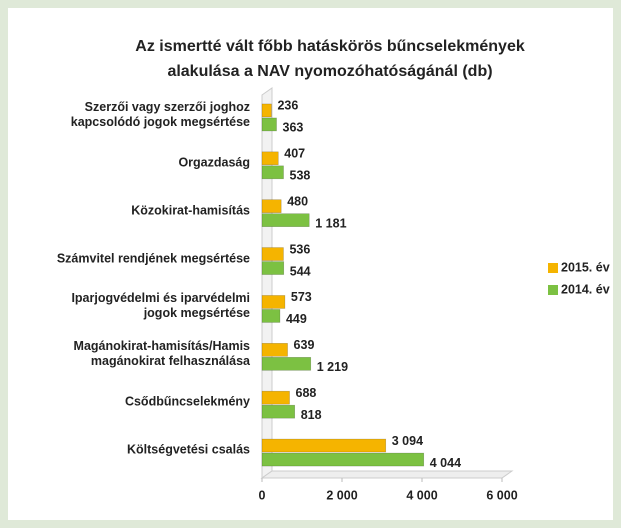 This screenshot has width=621, height=528. What do you see at coordinates (262, 495) in the screenshot?
I see `x-tick-label: 0` at bounding box center [262, 495].